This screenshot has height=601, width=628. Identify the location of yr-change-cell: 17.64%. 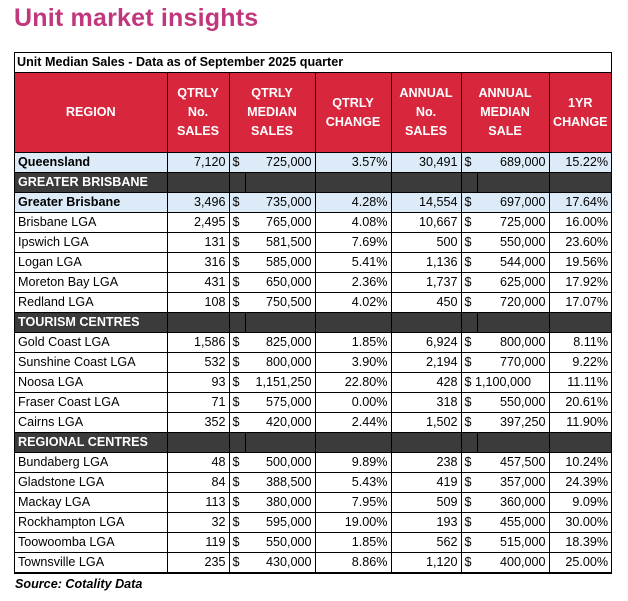
(580, 202).